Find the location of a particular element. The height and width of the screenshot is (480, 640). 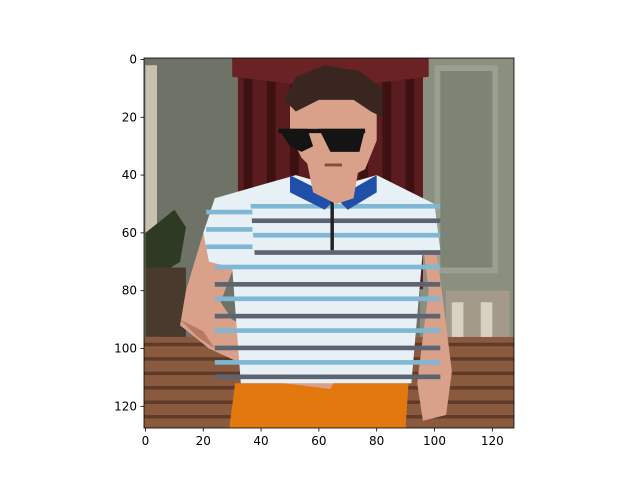

y-tick-label: 80 is located at coordinates (129, 291).